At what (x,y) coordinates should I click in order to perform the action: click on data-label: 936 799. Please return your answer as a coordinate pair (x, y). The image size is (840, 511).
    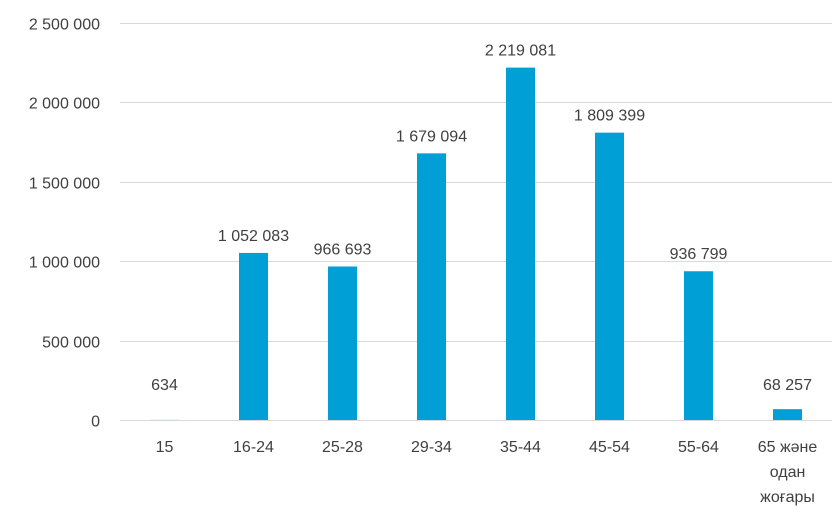
    Looking at the image, I should click on (699, 254).